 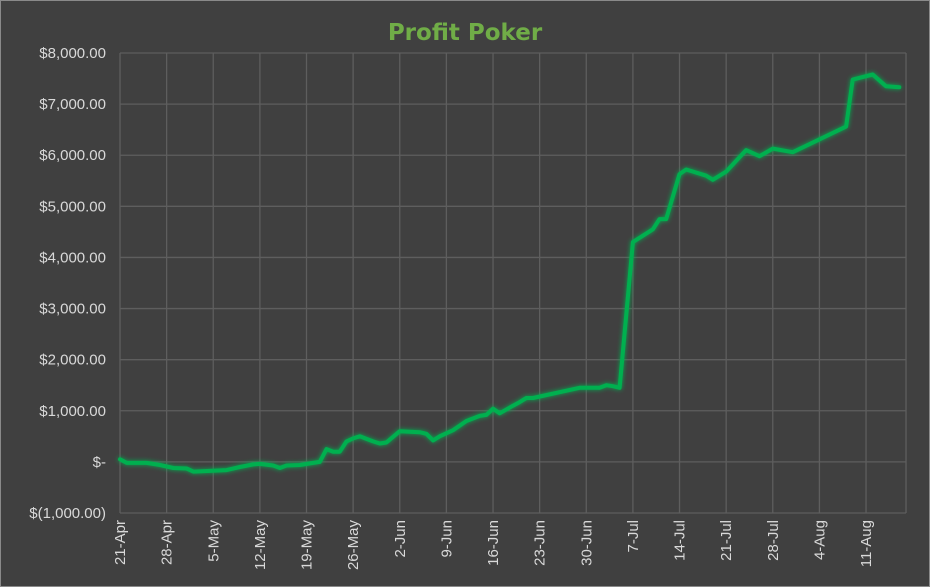 What do you see at coordinates (72, 411) in the screenshot?
I see `y-tick-label: $1,000.00` at bounding box center [72, 411].